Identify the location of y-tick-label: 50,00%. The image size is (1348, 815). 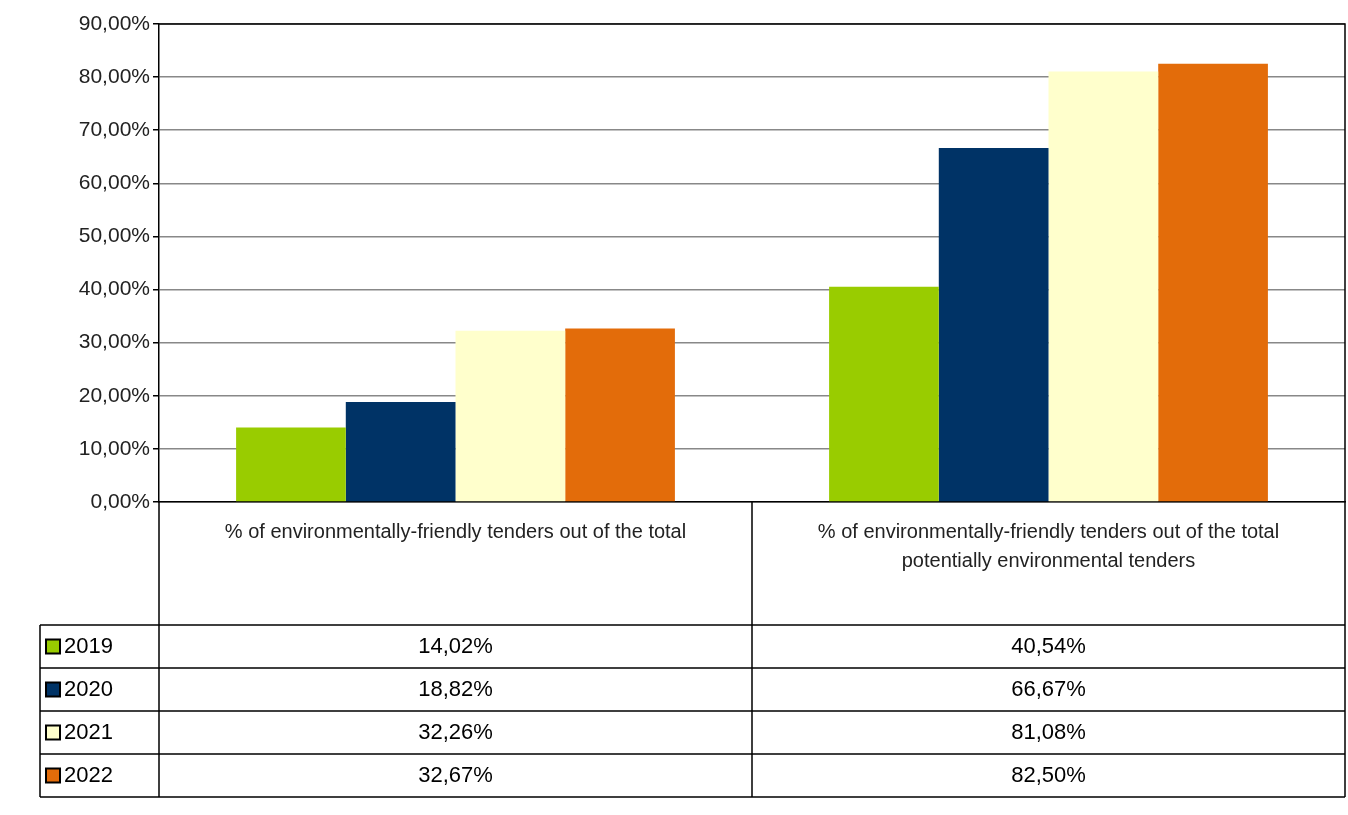
(114, 235).